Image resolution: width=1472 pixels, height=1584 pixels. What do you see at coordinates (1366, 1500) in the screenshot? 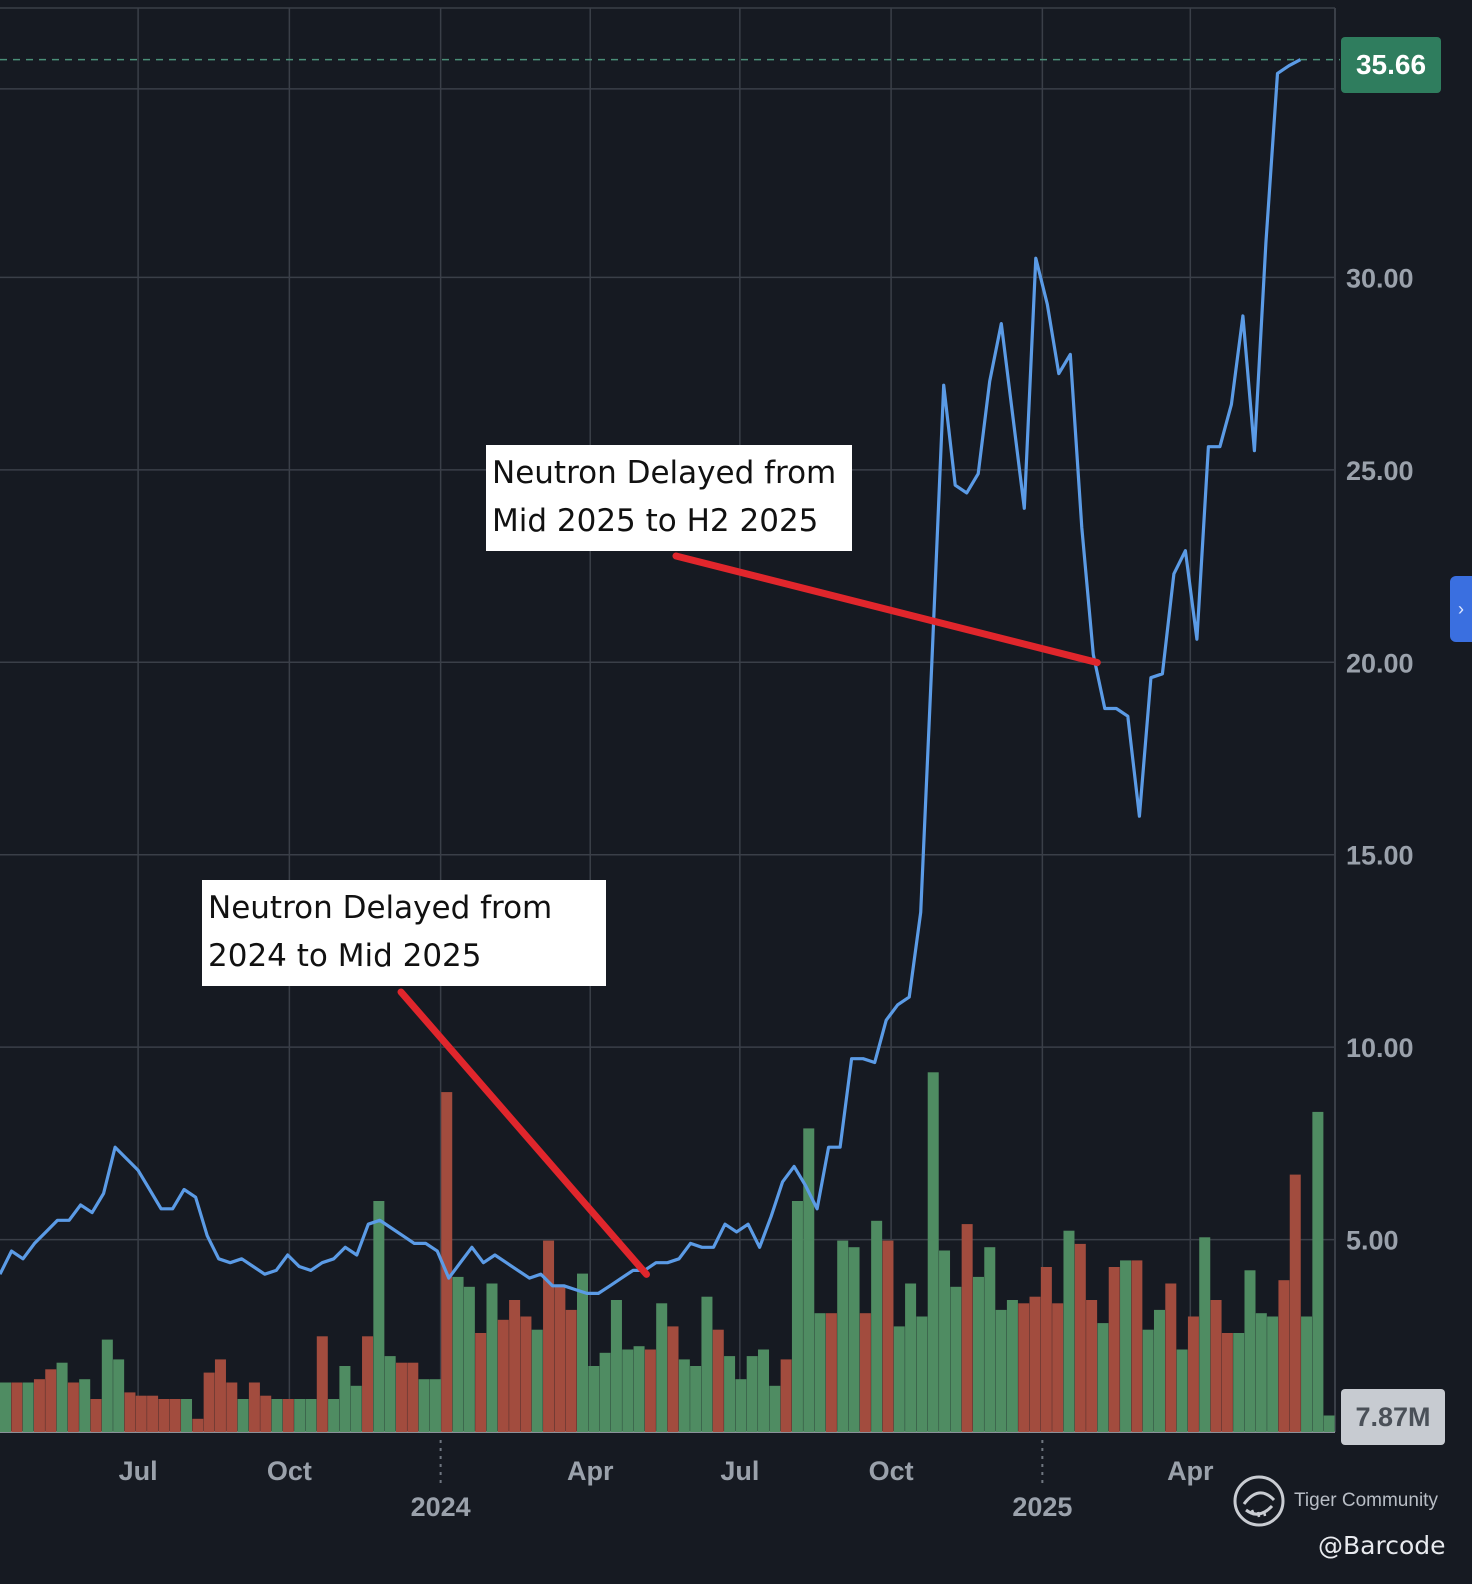
I see `watermark-text: Tiger Community` at bounding box center [1366, 1500].